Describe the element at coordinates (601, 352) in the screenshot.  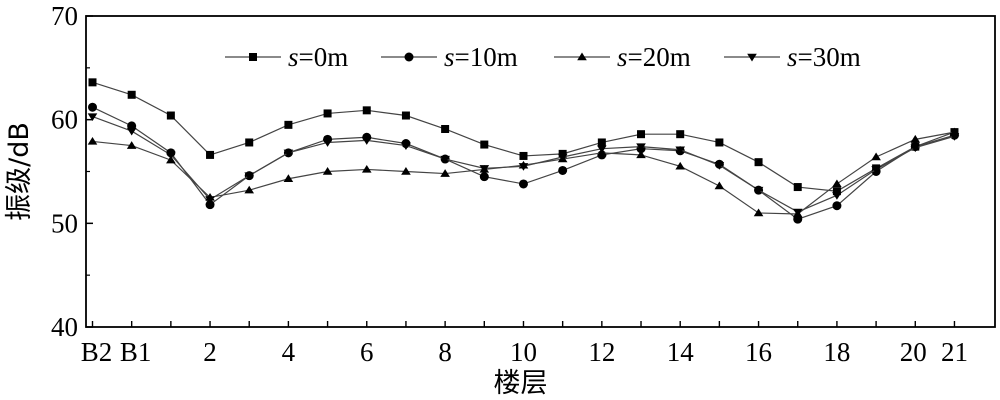
I see `x-tick-label: 12` at that location.